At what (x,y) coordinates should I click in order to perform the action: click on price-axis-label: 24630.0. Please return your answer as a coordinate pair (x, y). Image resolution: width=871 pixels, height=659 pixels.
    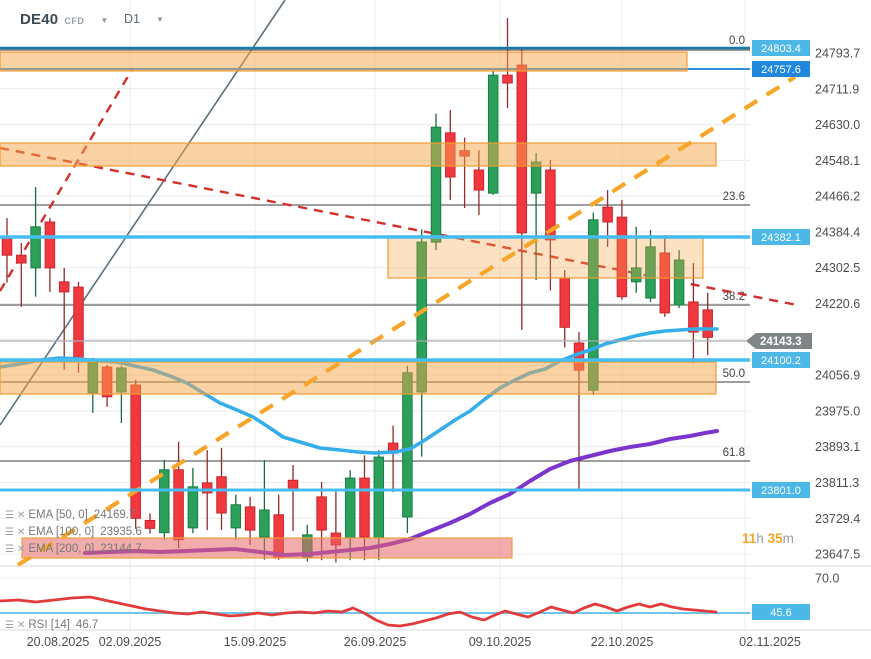
    Looking at the image, I should click on (837, 125).